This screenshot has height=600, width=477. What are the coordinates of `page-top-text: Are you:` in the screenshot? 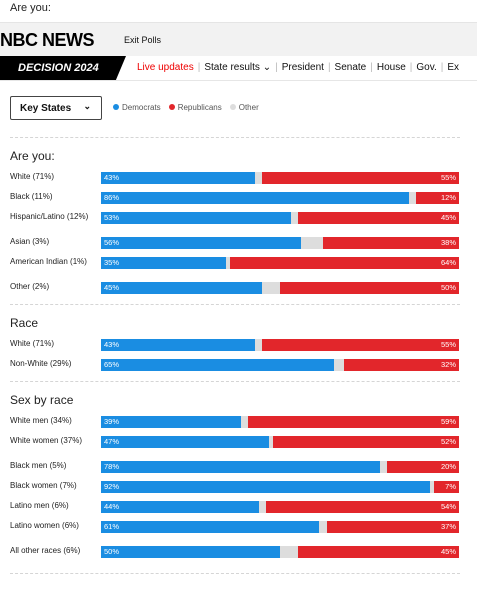 It's located at (30, 8).